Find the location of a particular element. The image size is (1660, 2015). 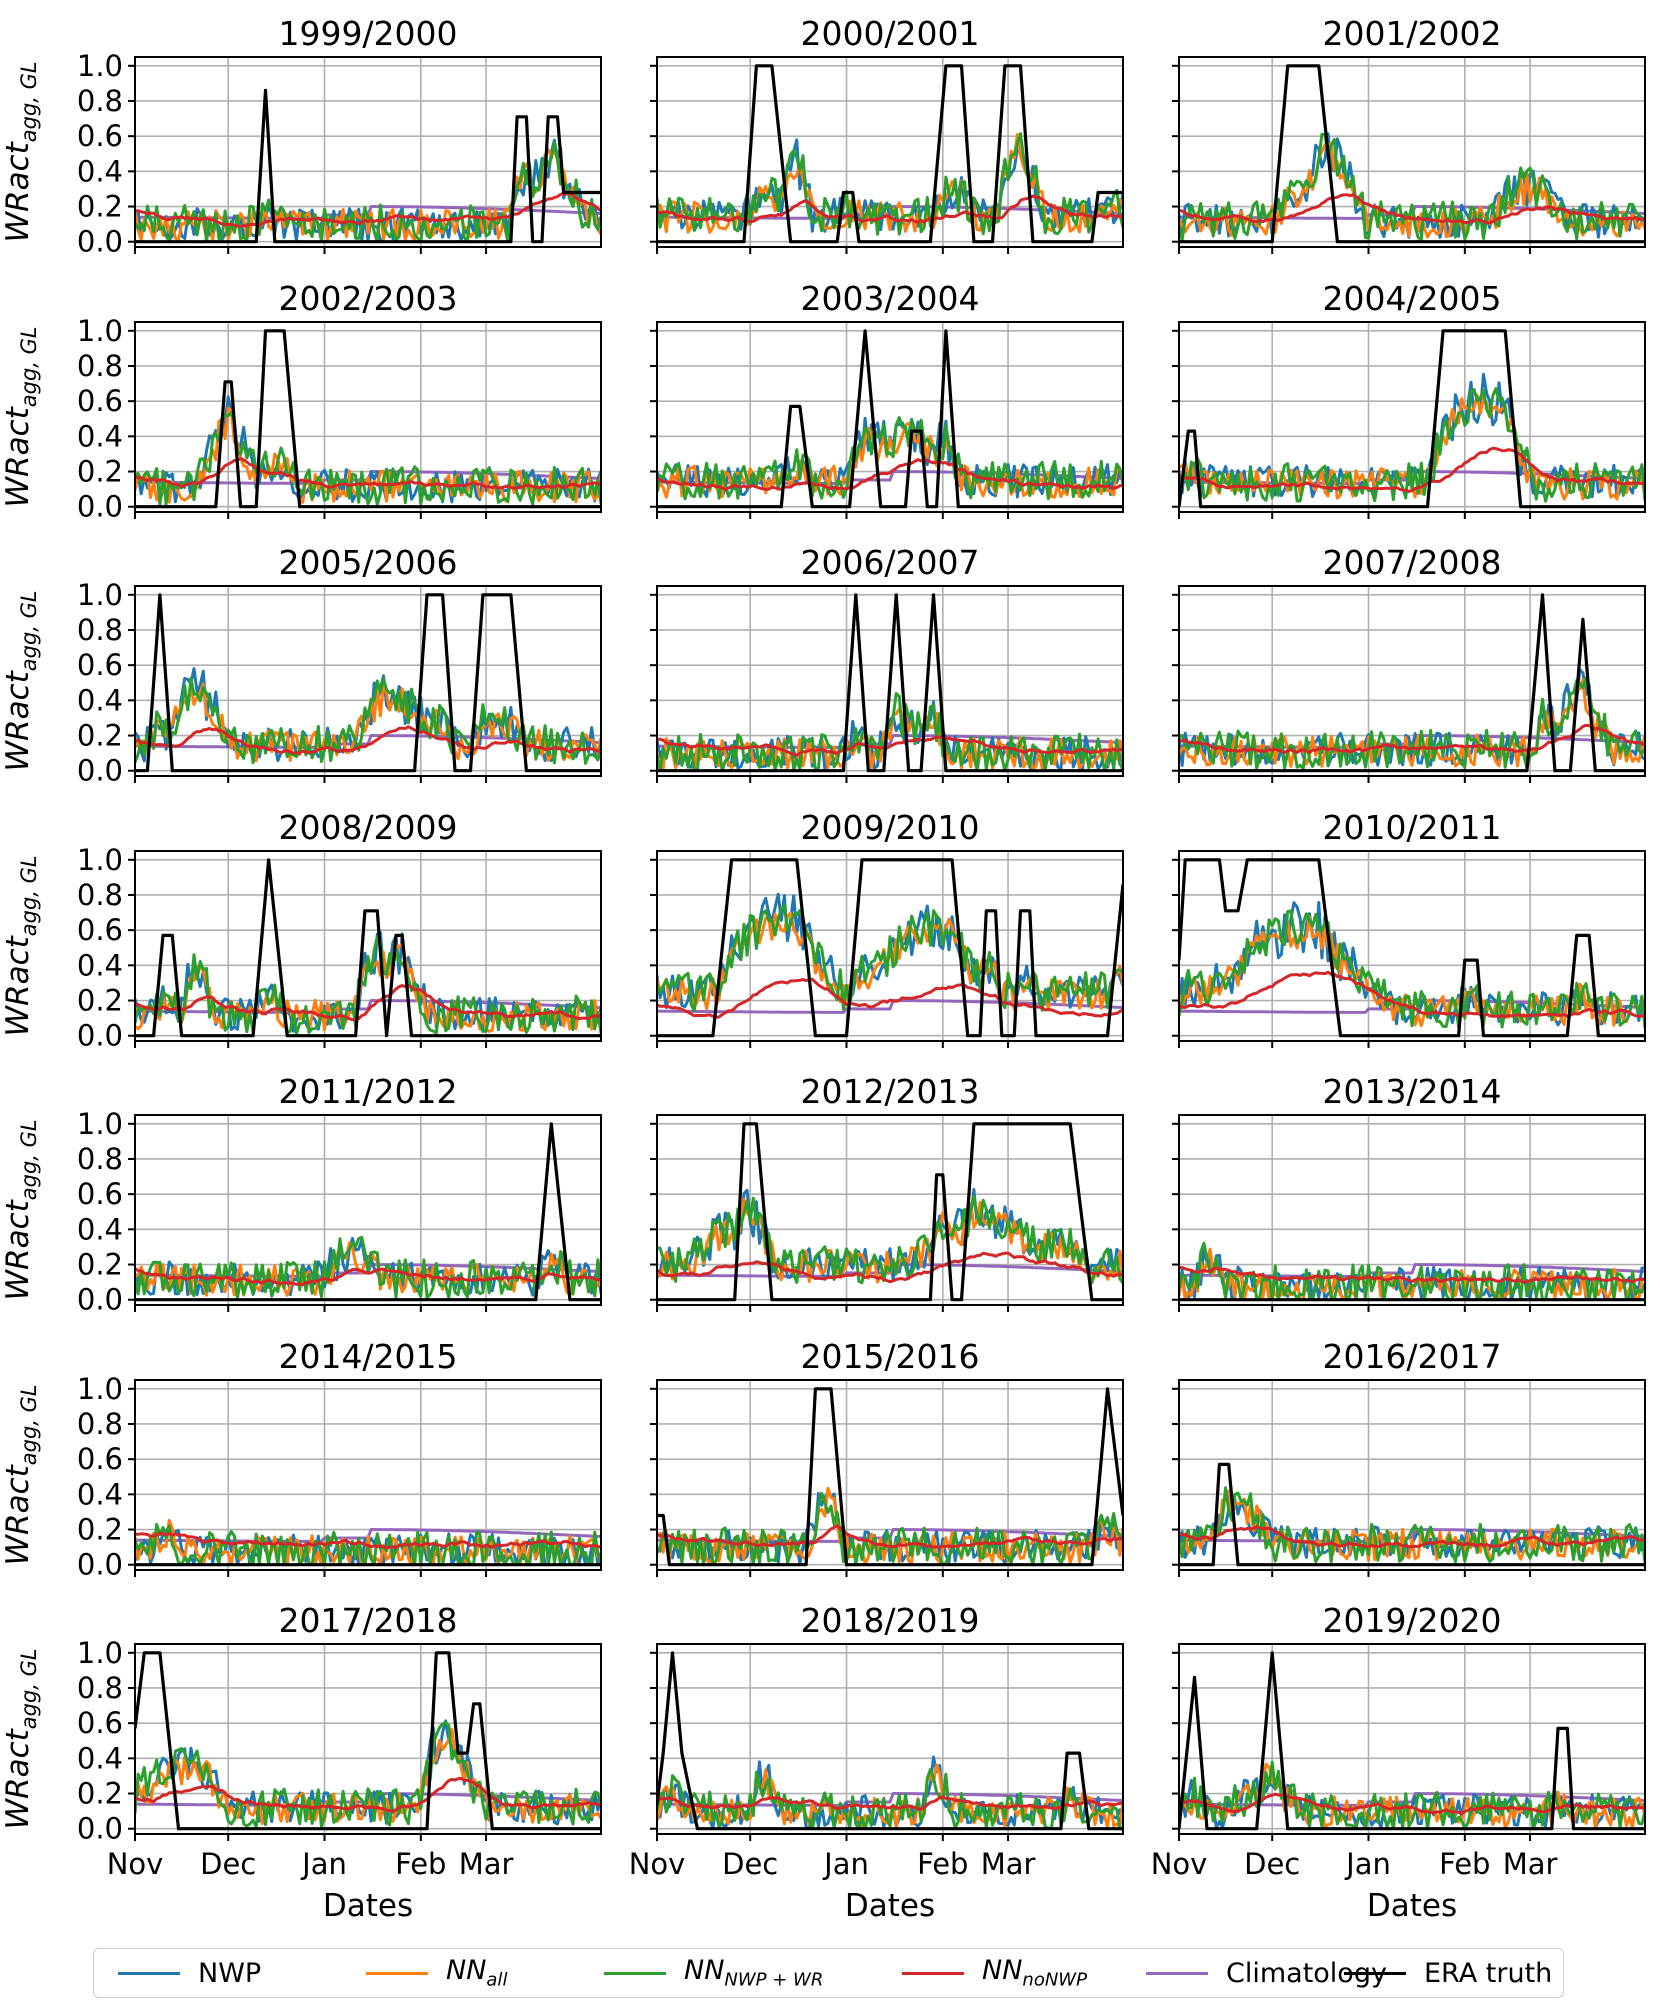

panel-2008-2009: 2008/2009 0.00.20.40.60.81.0 WRactagg, GL is located at coordinates (301, 930).